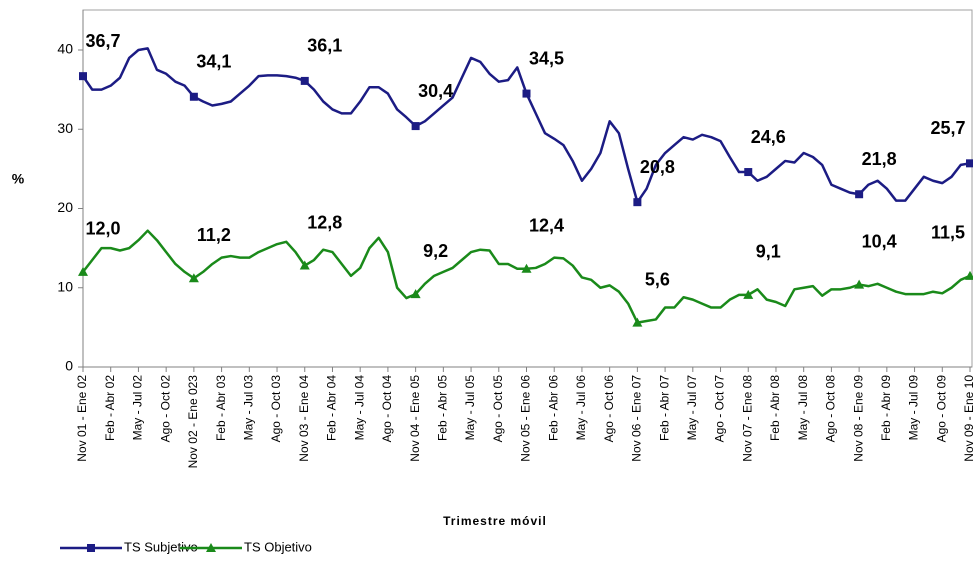  What do you see at coordinates (657, 279) in the screenshot?
I see `data-label: 5,6` at bounding box center [657, 279].